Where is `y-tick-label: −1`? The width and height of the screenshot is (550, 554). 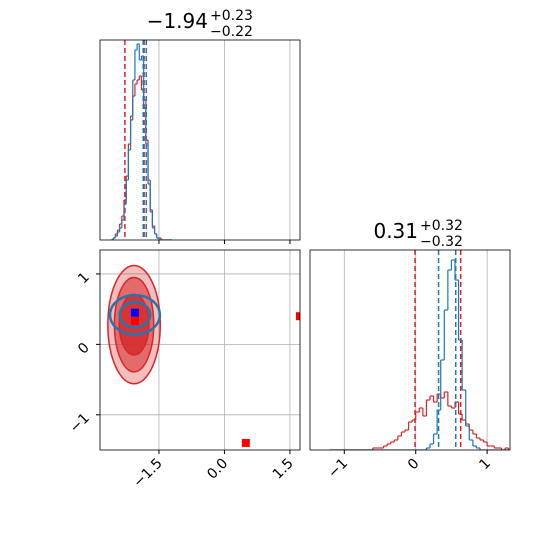 y-tick-label: −1 is located at coordinates (80, 423).